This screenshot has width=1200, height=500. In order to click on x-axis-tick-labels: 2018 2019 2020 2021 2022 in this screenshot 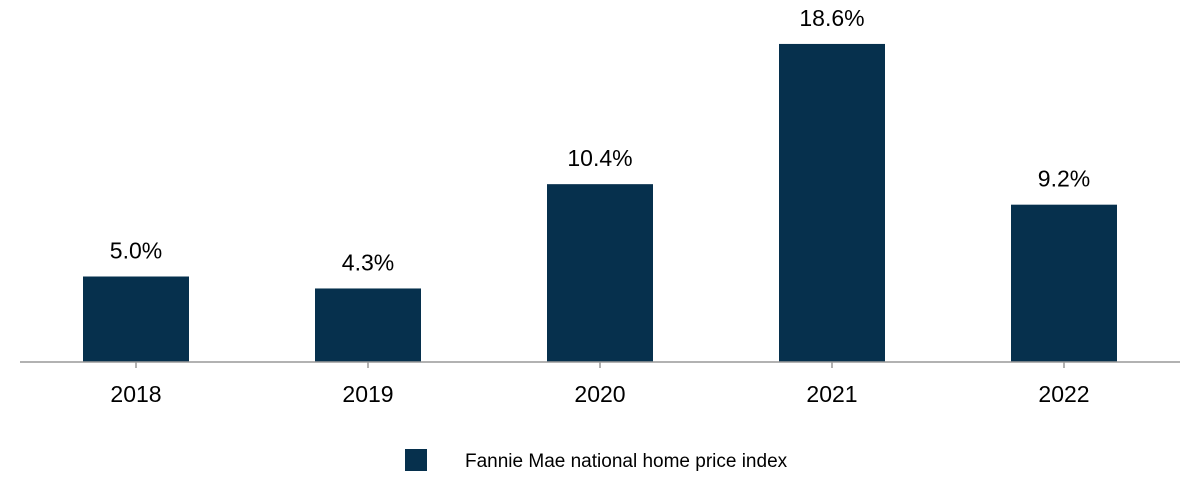, I will do `click(599, 394)`.